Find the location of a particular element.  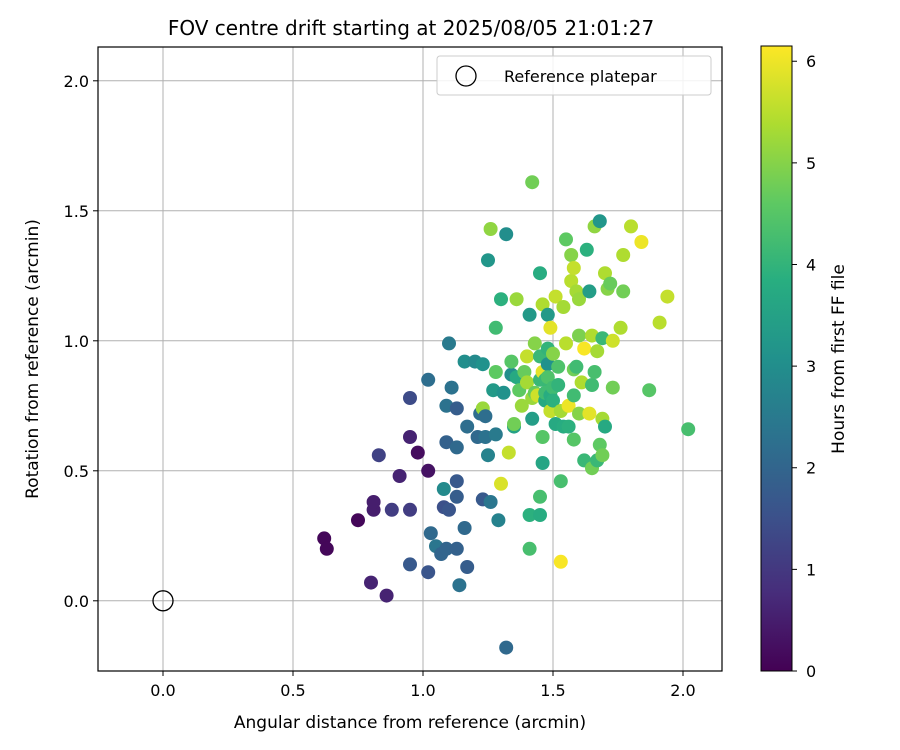

y-tick-label: 1.5 is located at coordinates (76, 211).